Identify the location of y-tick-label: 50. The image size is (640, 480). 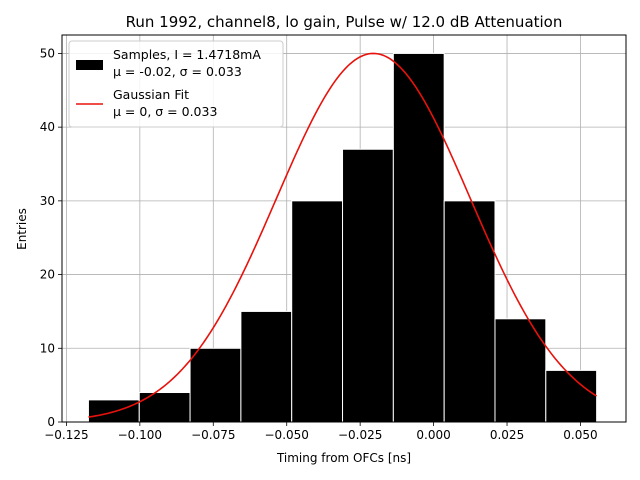
(47, 53).